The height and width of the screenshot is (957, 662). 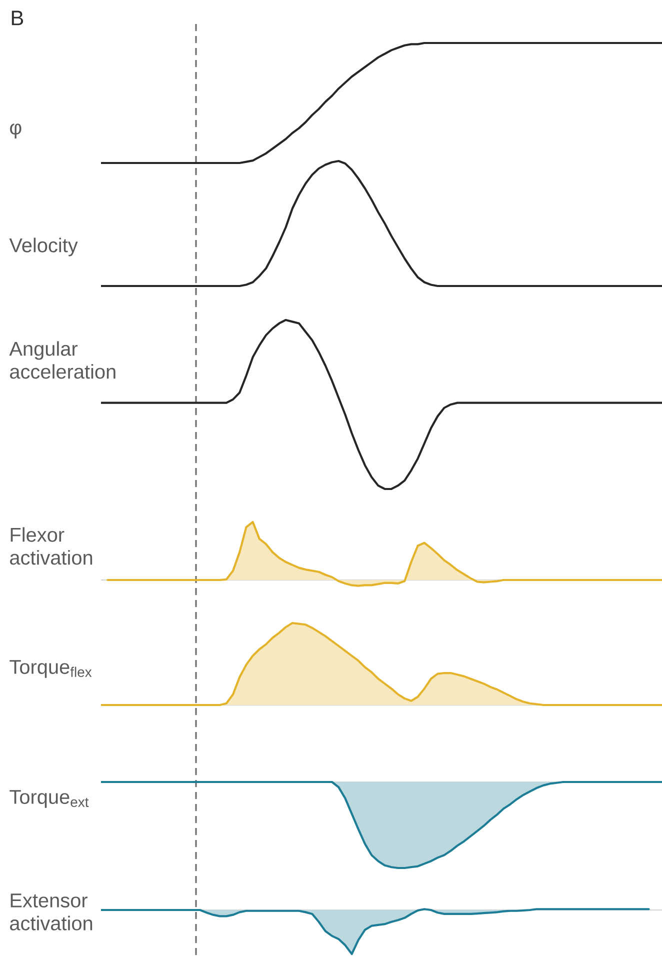 I want to click on y-axis-title: Torque$_{ext}$, so click(x=49, y=799).